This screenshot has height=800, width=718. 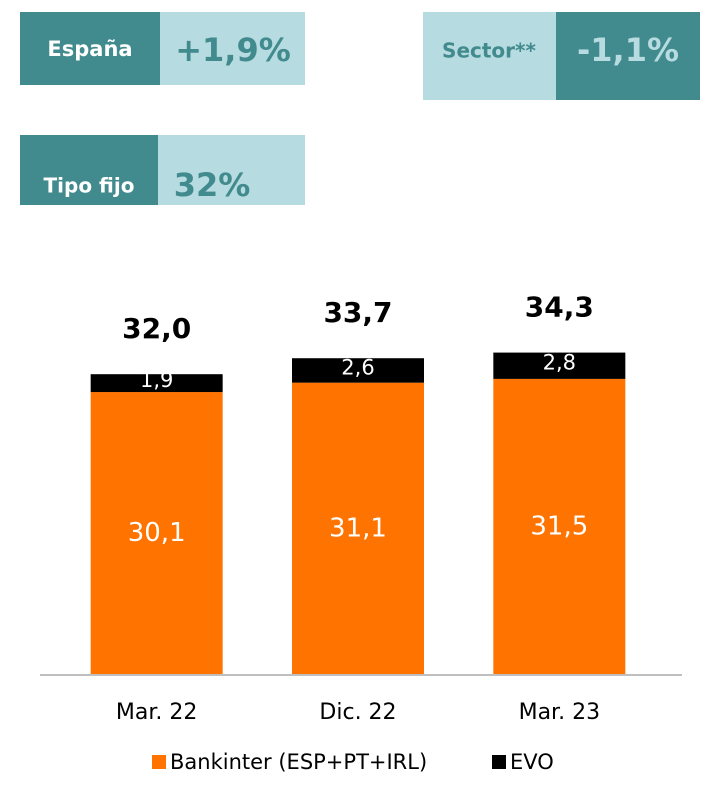 What do you see at coordinates (212, 185) in the screenshot?
I see `kpi-value: 32%` at bounding box center [212, 185].